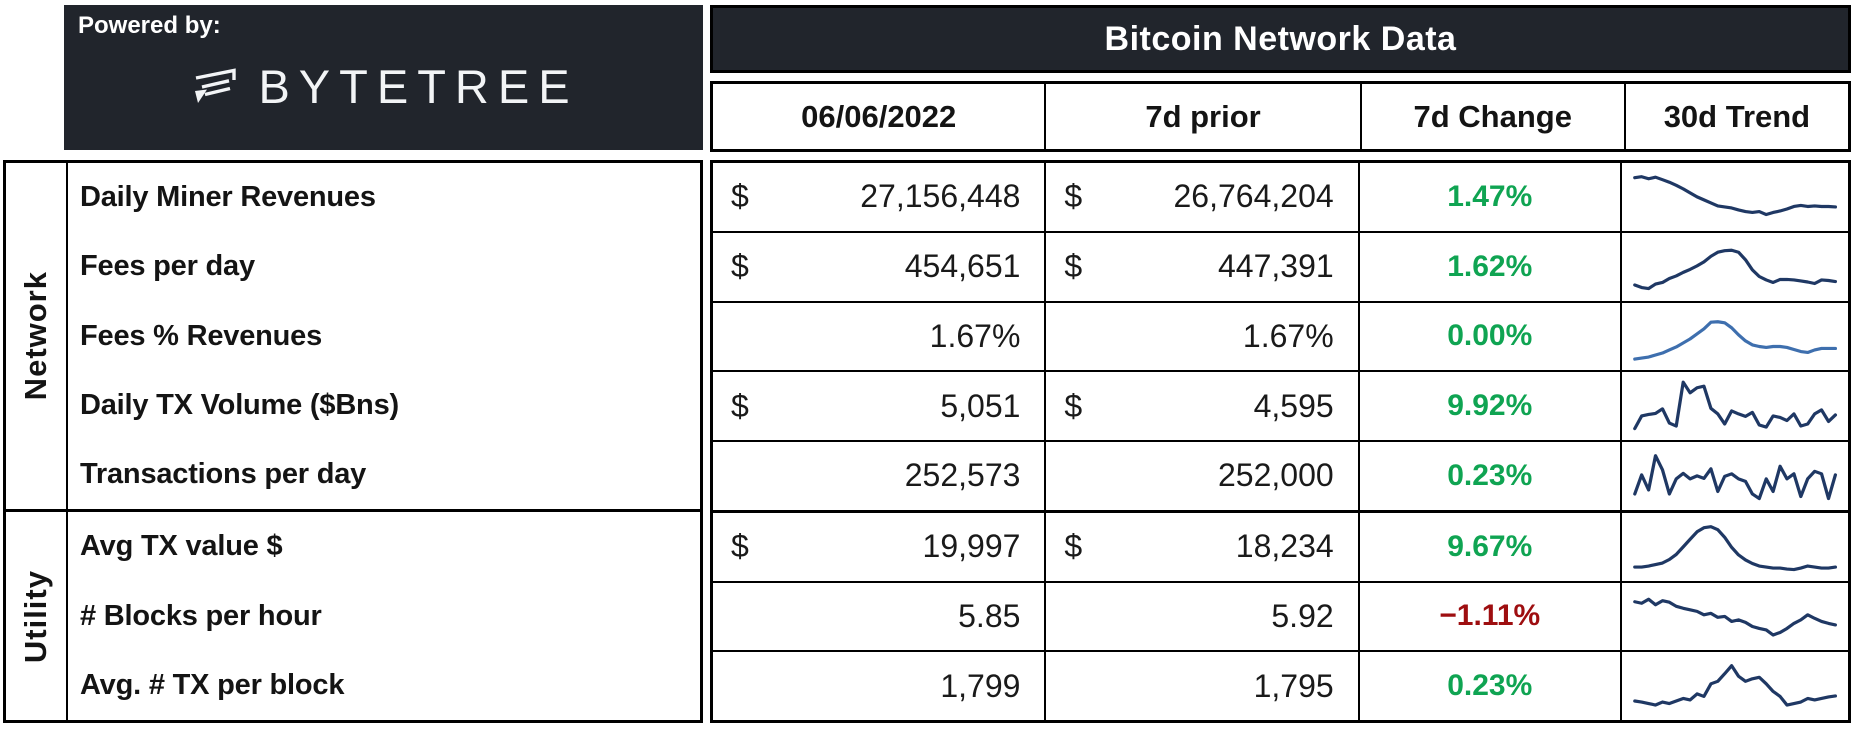 The width and height of the screenshot is (1855, 733). I want to click on row-label: Fees per day, so click(167, 266).